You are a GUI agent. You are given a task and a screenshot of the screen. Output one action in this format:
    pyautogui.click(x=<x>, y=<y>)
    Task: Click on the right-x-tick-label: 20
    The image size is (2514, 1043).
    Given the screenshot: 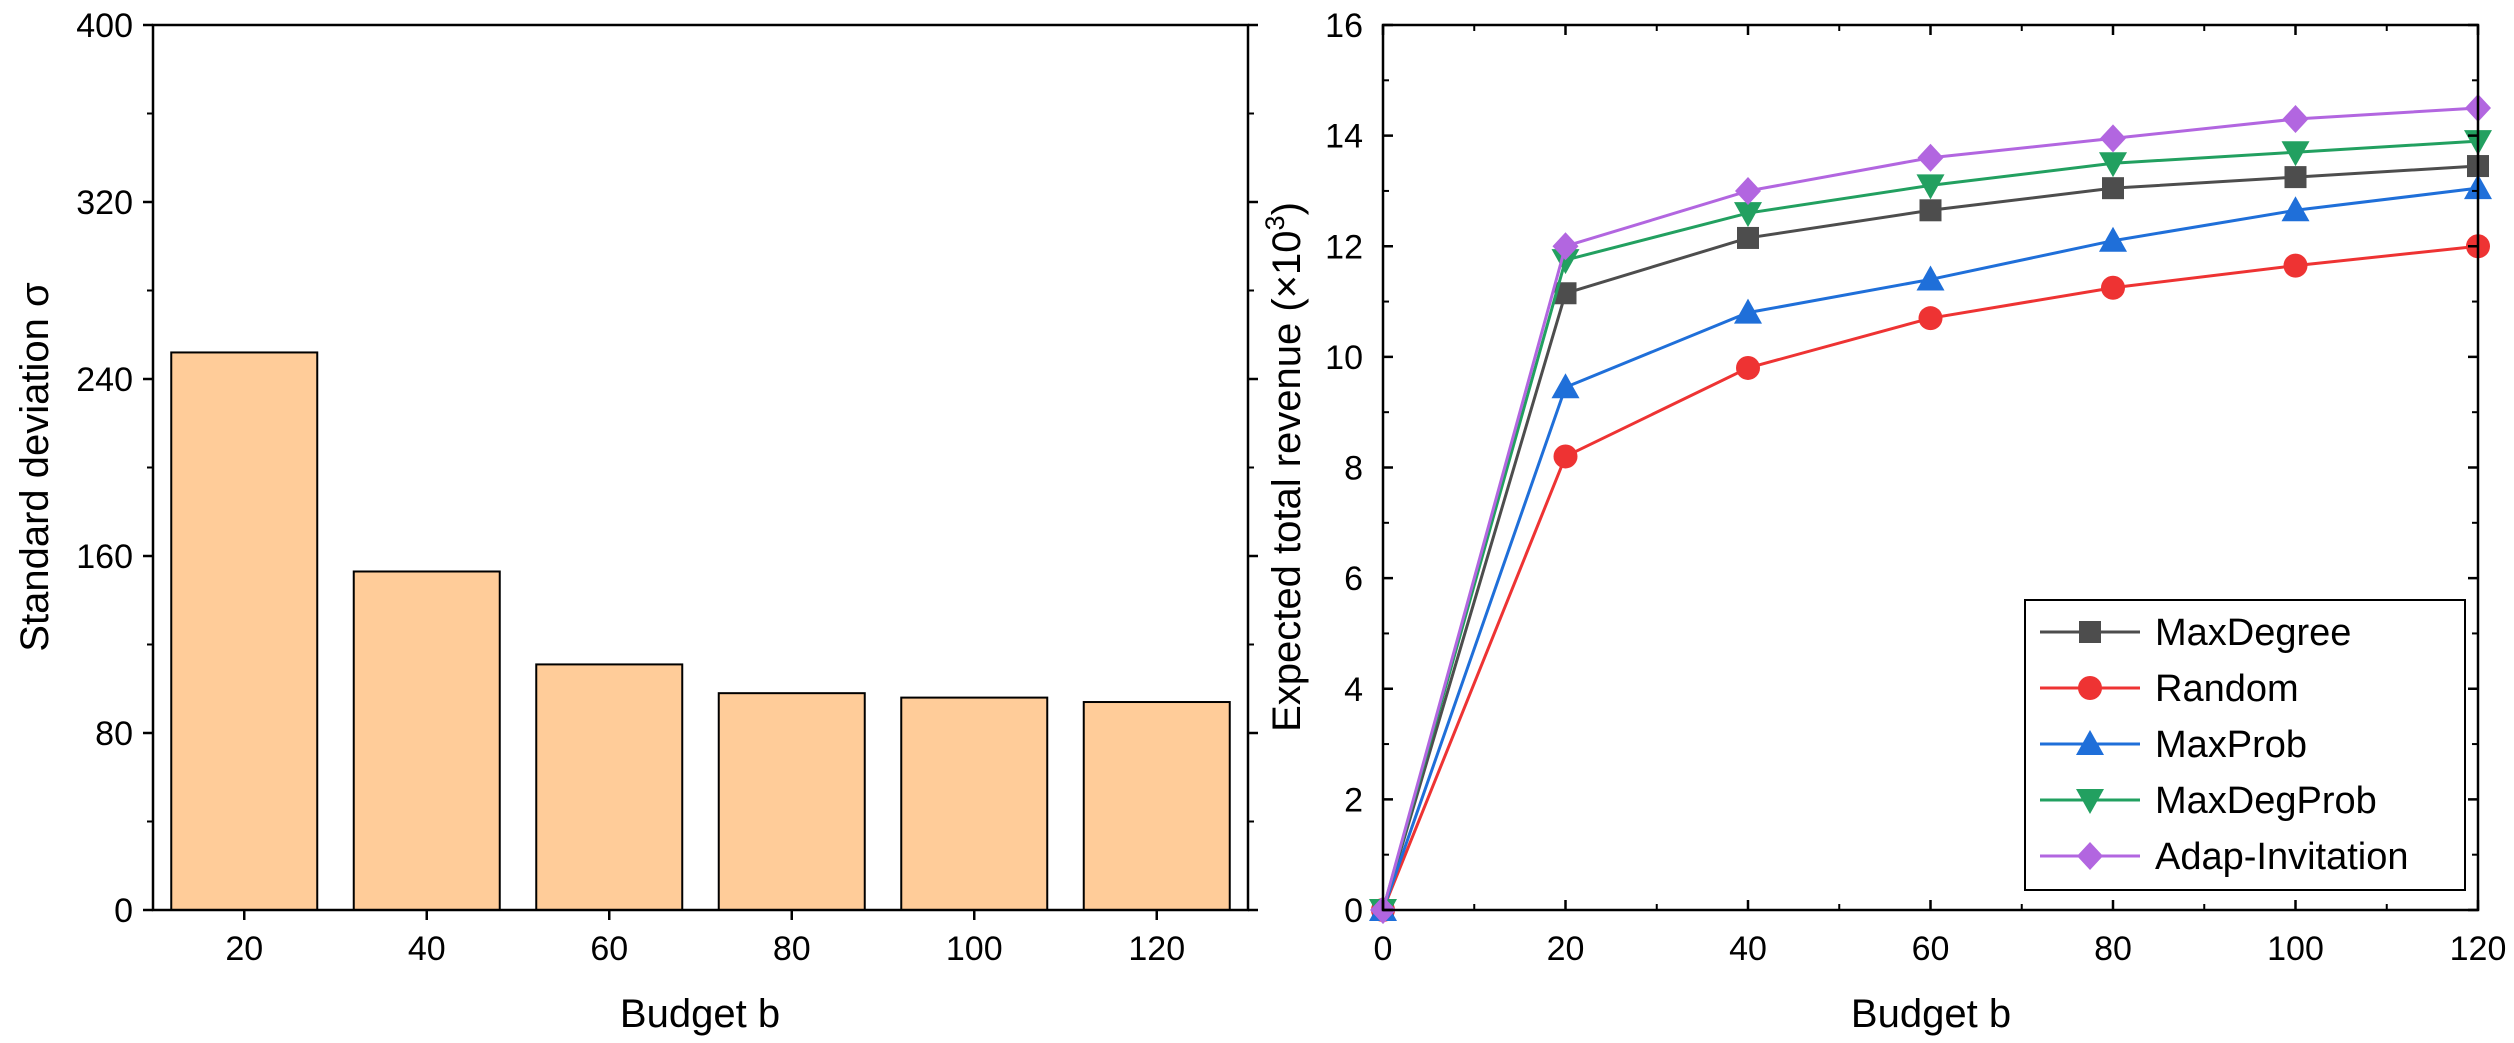 What is the action you would take?
    pyautogui.click(x=1566, y=949)
    